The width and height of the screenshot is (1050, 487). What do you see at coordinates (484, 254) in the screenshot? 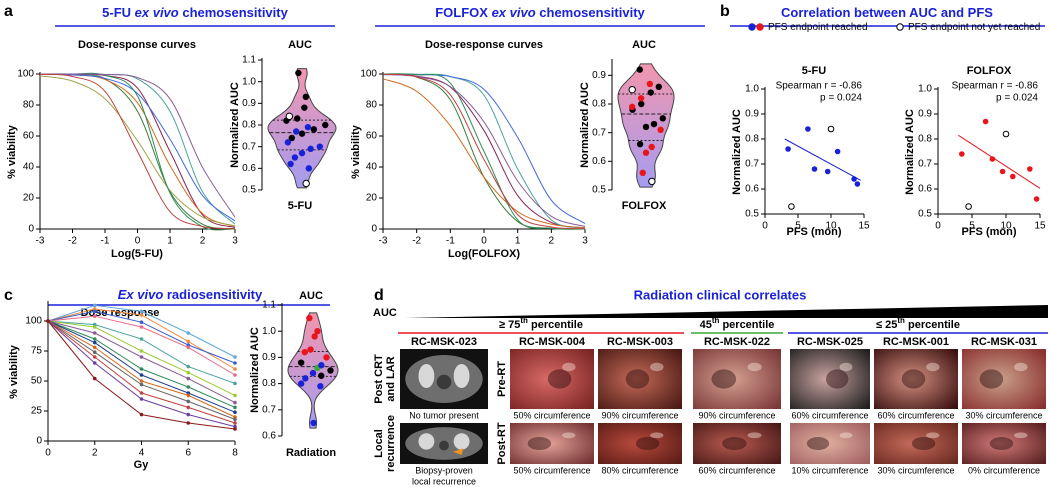
I see `x-axis-label: Log(FOLFOX)` at bounding box center [484, 254].